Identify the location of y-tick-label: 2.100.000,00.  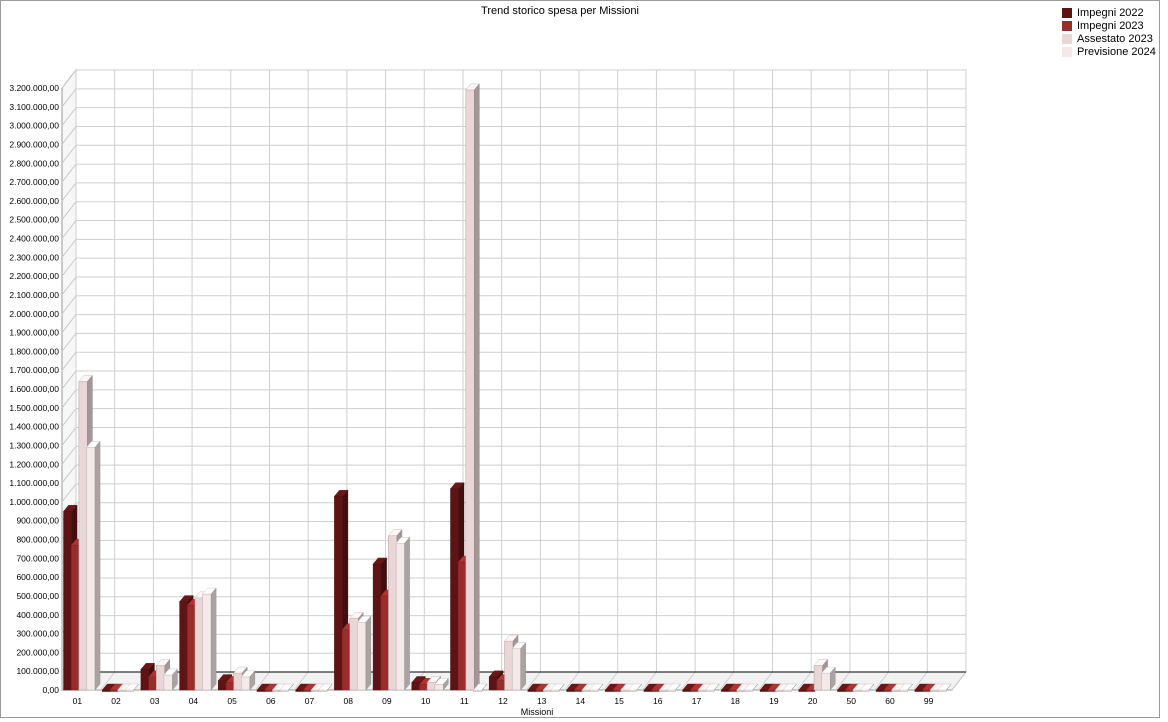
(34, 295).